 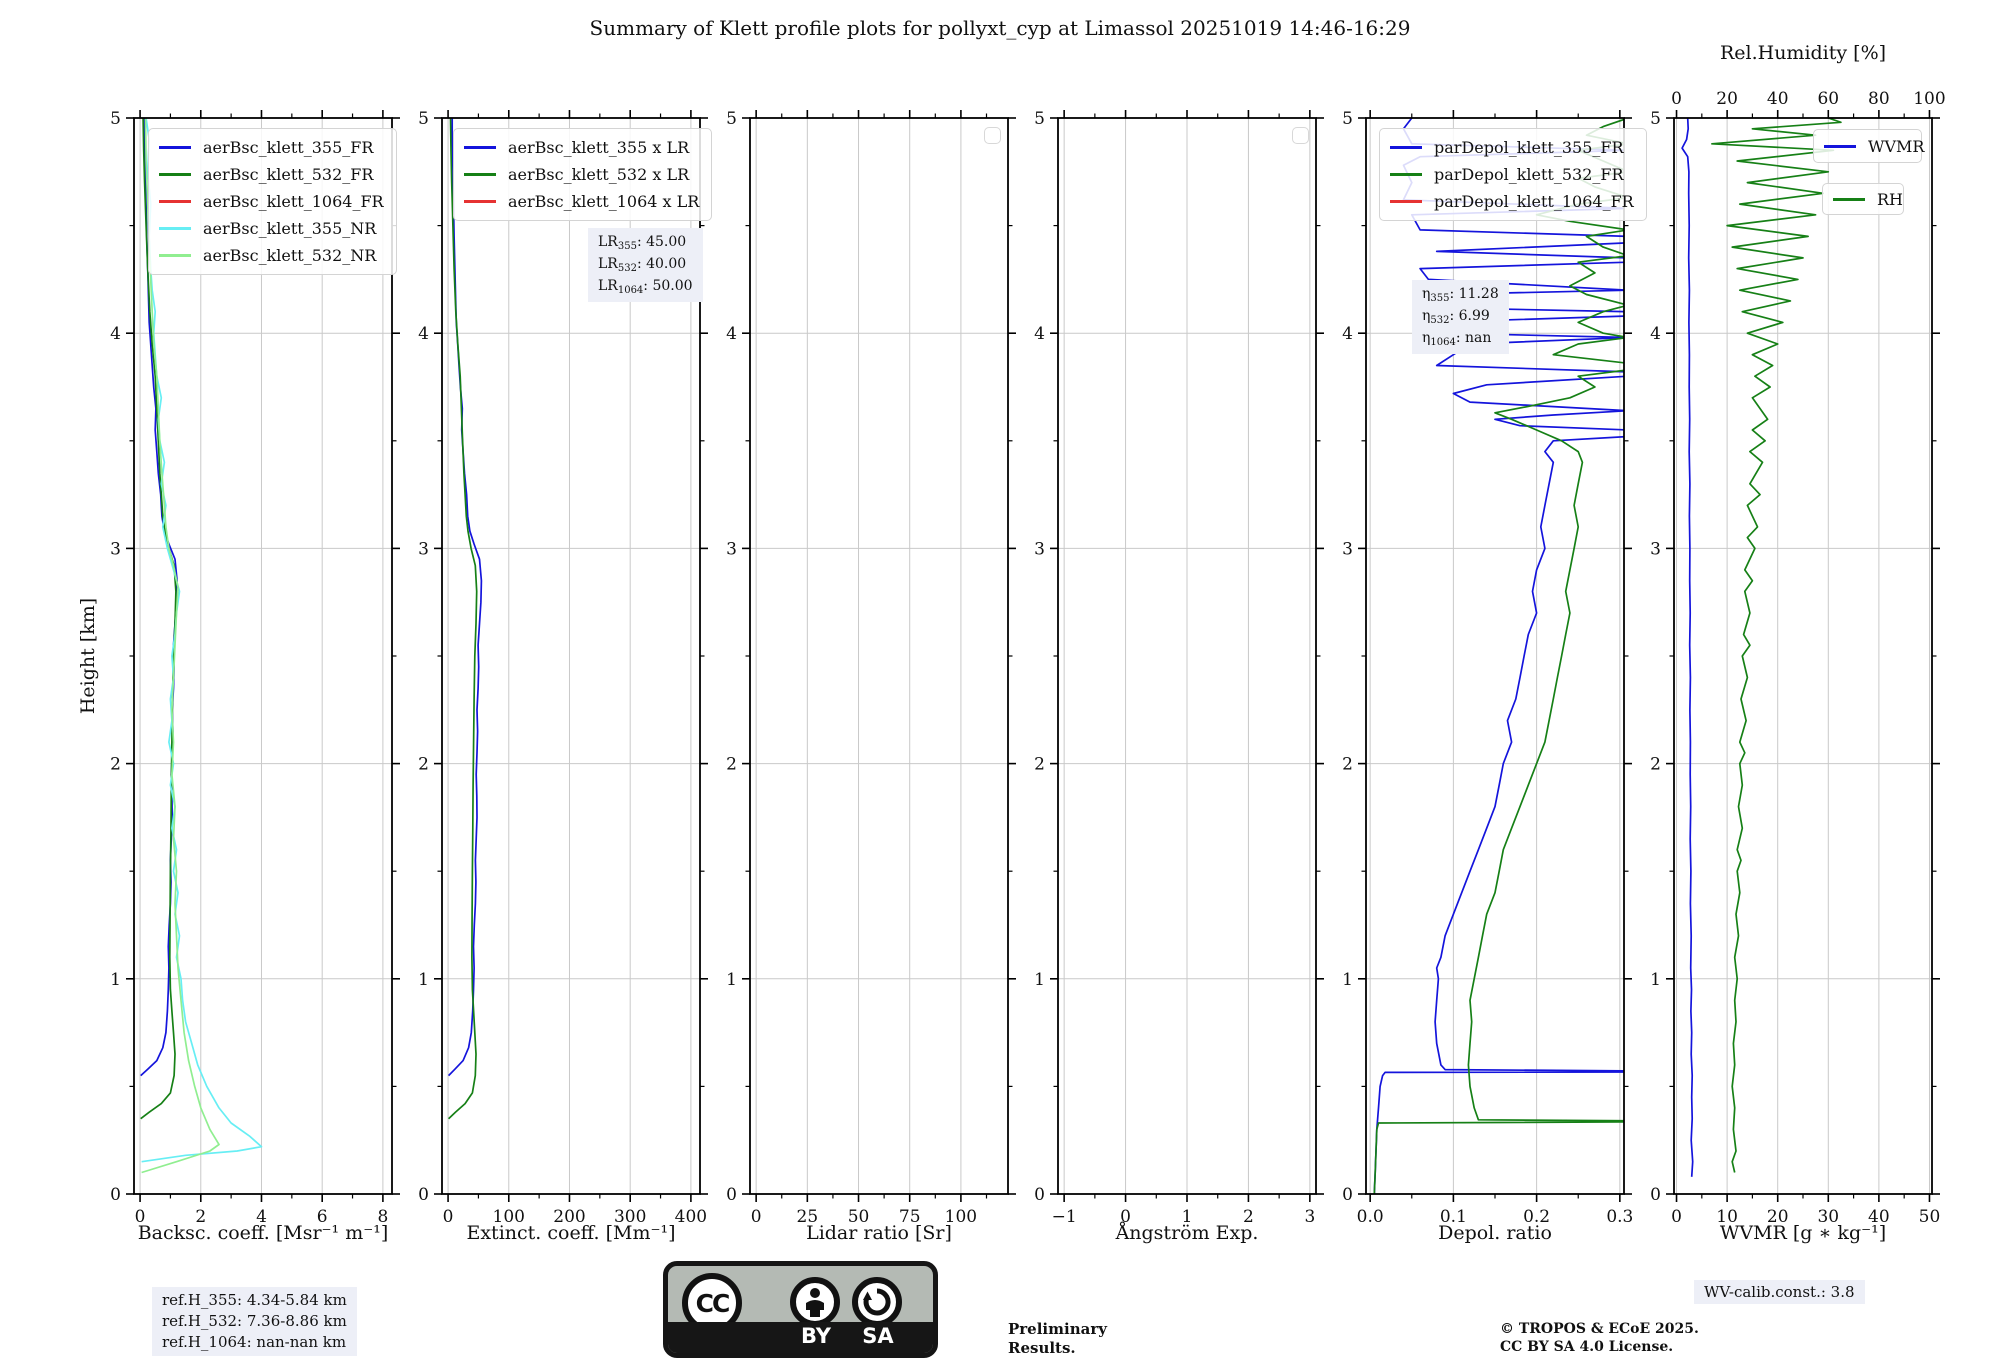 What do you see at coordinates (1495, 1233) in the screenshot?
I see `x-axis-label-depol: Depol. ratio` at bounding box center [1495, 1233].